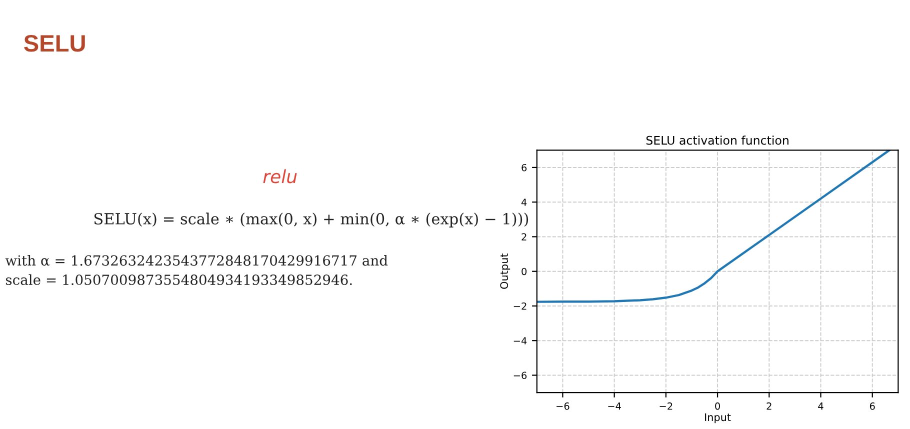 The image size is (910, 429). I want to click on y-tick-label: 6, so click(524, 168).